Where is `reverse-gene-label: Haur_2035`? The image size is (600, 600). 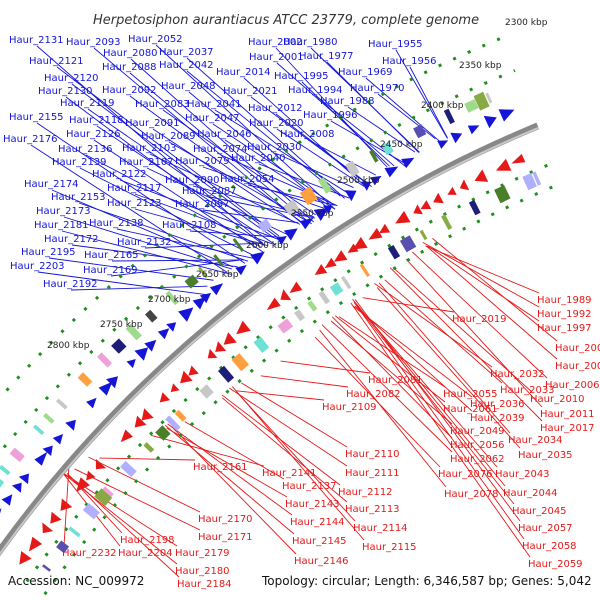
reverse-gene-label: Haur_2035 is located at coordinates (545, 455).